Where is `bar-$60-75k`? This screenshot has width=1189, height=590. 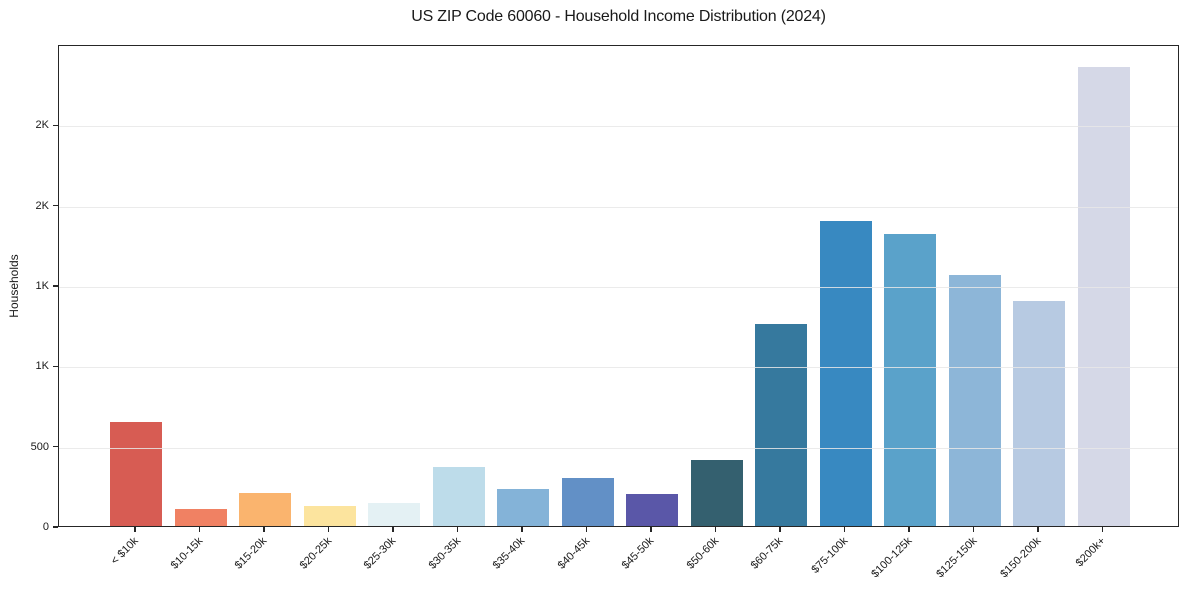
bar-$60-75k is located at coordinates (781, 424).